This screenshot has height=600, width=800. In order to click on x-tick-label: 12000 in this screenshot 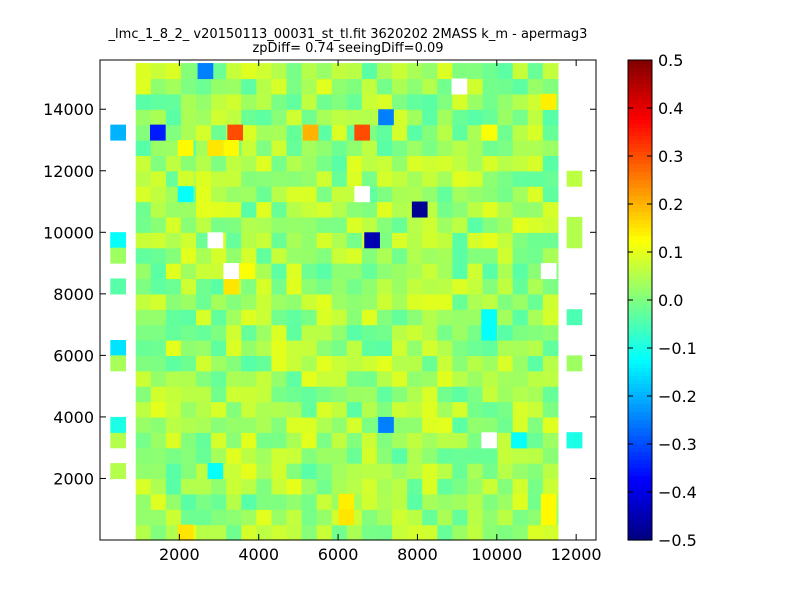, I will do `click(576, 554)`.